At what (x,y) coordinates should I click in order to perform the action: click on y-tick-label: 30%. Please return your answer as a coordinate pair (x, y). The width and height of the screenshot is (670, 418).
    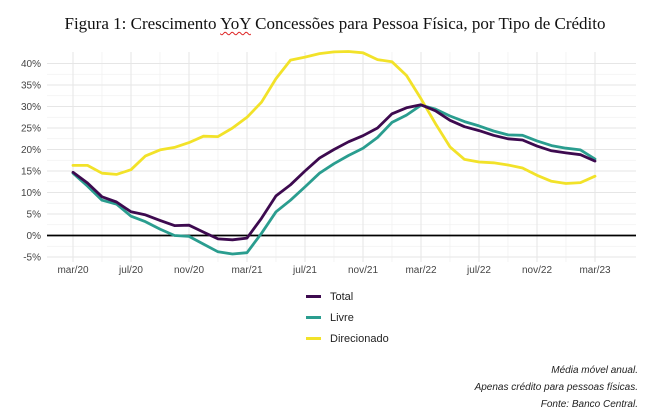
    Looking at the image, I should click on (31, 107).